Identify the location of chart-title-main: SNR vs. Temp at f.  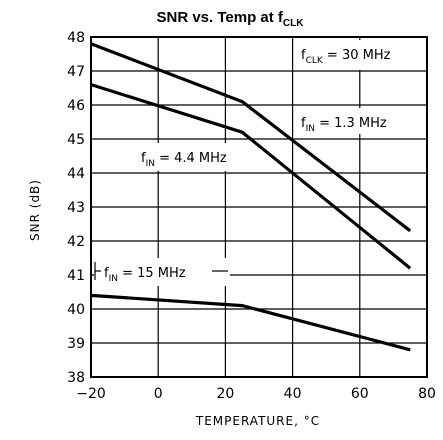
(220, 17).